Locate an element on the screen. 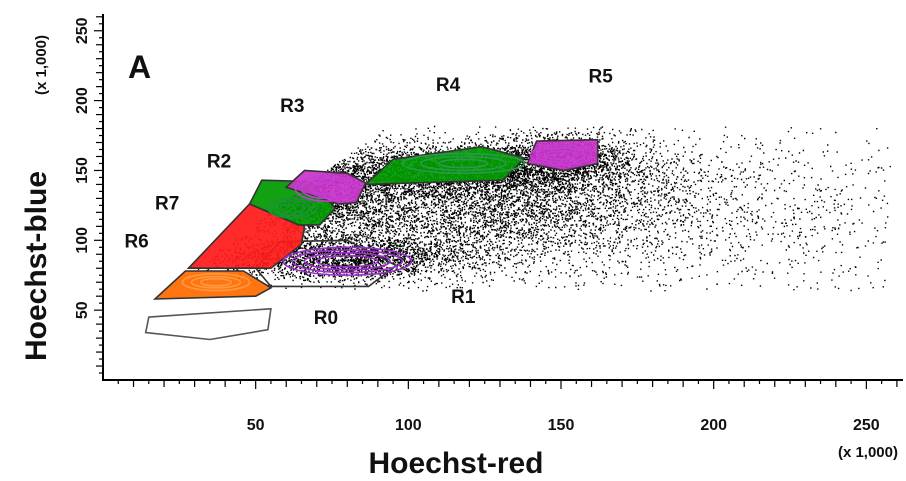  x-tick-label: 200 is located at coordinates (713, 425).